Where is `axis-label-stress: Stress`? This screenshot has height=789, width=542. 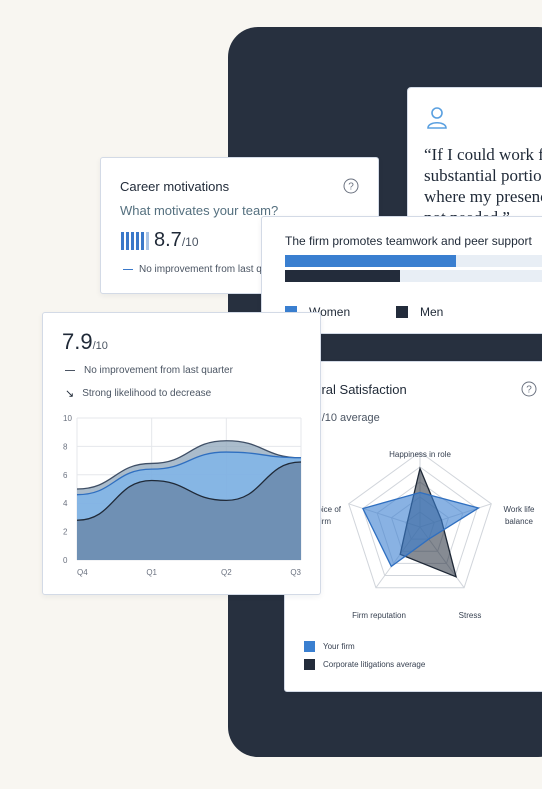 axis-label-stress: Stress is located at coordinates (470, 615).